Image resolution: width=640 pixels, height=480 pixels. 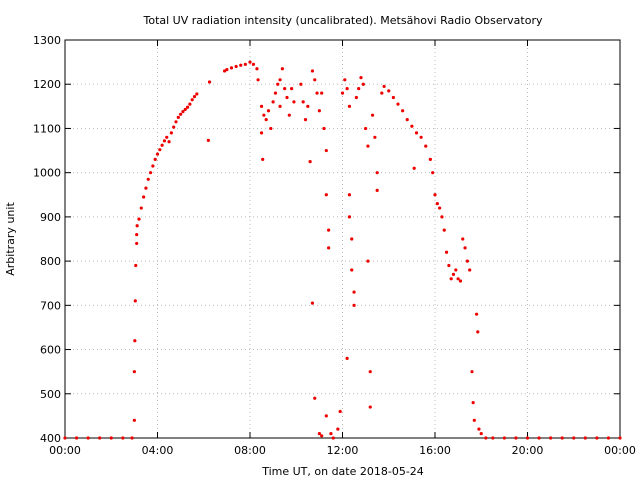 I want to click on y-tick-label: 600, so click(x=50, y=350).